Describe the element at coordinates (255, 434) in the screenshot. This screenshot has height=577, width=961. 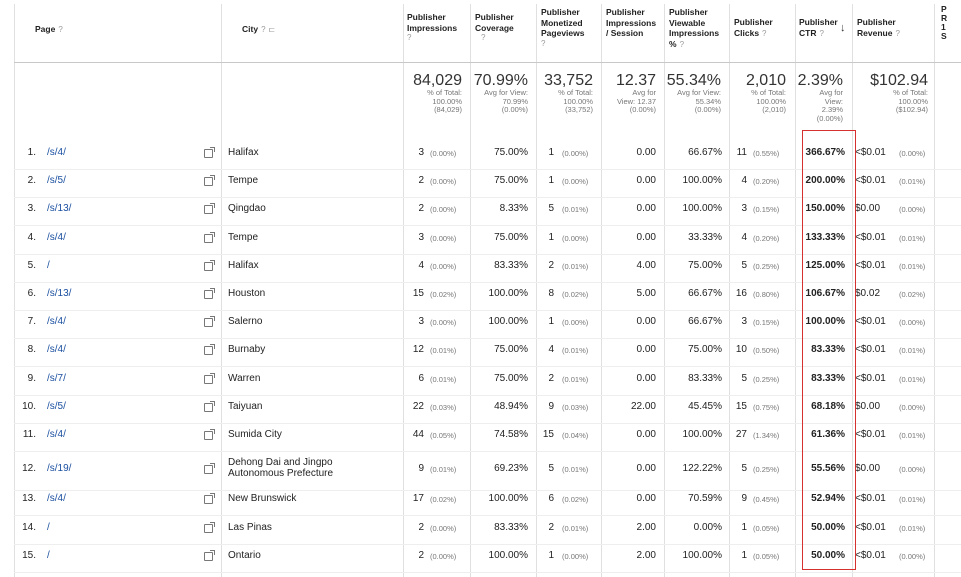
I see `city-cell: Sumida City` at that location.